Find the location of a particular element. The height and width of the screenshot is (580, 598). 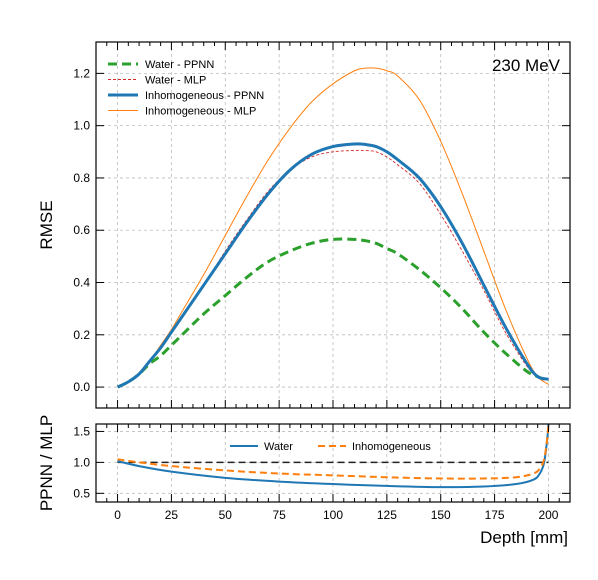

ratio-axis-ticks: 0 25 50 75 100 125 150 175 200 0.5 1.0 1.5 is located at coordinates (322, 473).